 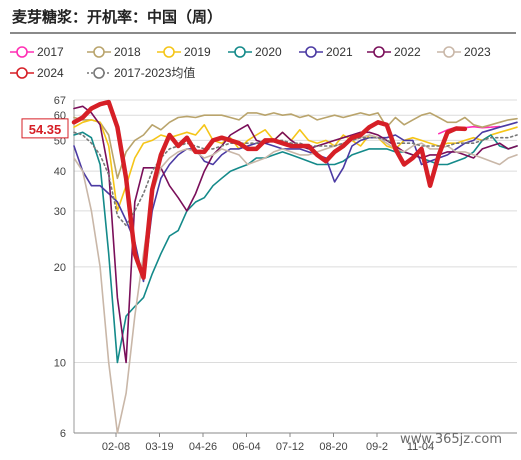 I want to click on x-tick-label: 03-19, so click(x=159, y=447).